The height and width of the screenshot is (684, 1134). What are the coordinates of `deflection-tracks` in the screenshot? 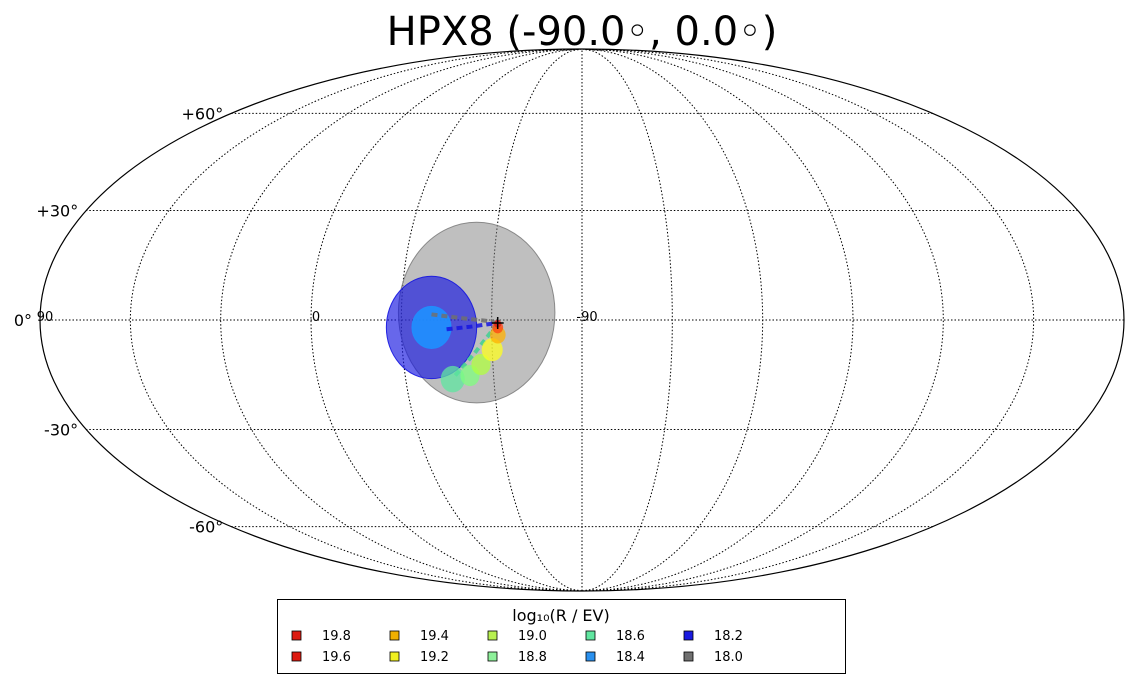 It's located at (465, 344).